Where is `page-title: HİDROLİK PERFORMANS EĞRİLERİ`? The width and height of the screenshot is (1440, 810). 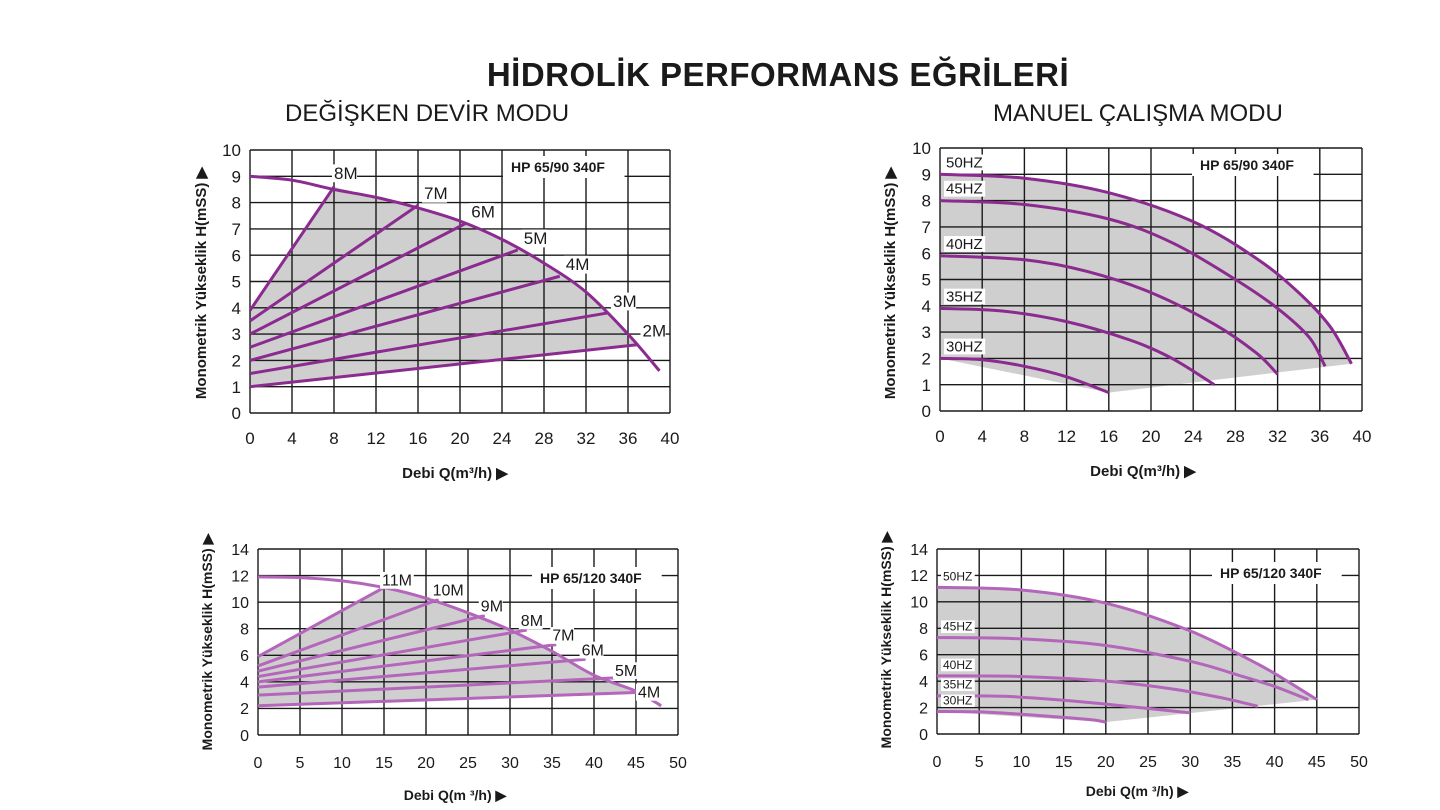
page-title: HİDROLİK PERFORMANS EĞRİLERİ is located at coordinates (778, 74).